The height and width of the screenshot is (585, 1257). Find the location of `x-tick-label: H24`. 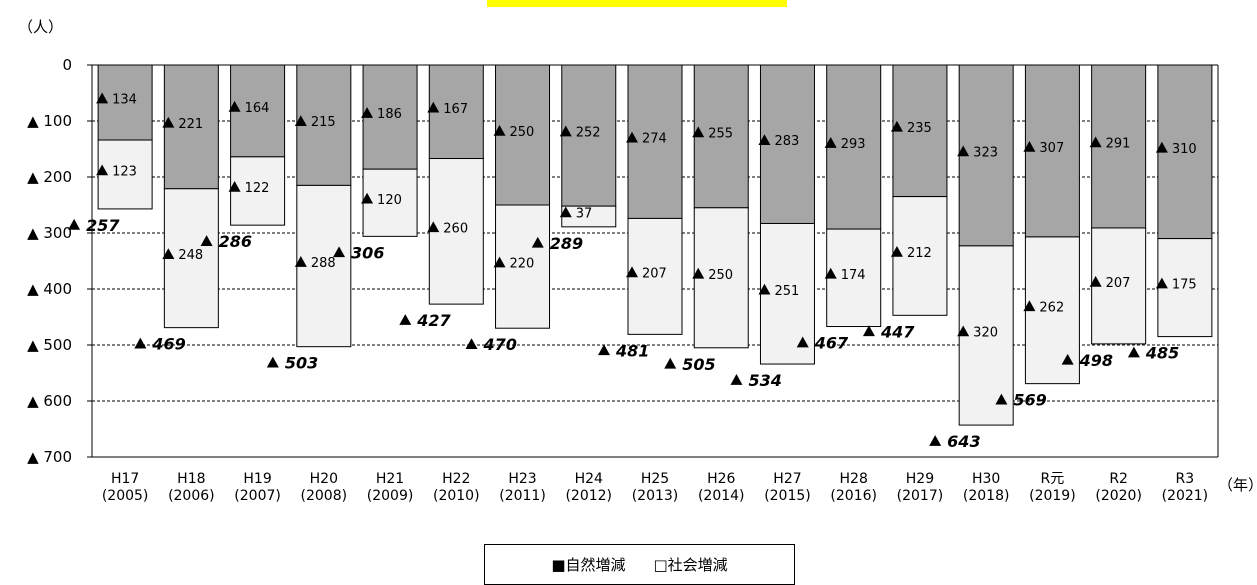

x-tick-label: H24 is located at coordinates (589, 479).